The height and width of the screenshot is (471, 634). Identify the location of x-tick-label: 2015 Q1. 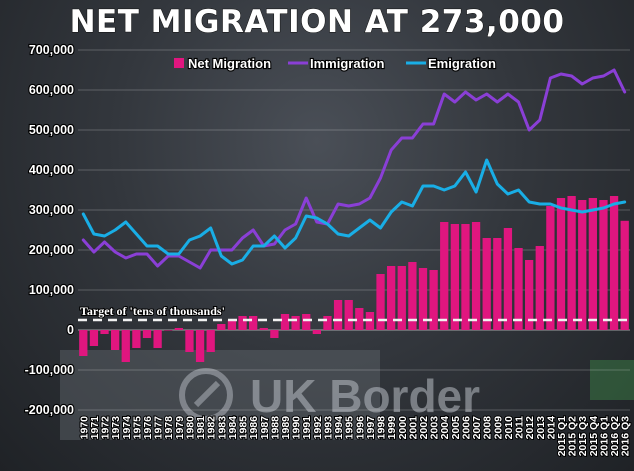
(562, 436).